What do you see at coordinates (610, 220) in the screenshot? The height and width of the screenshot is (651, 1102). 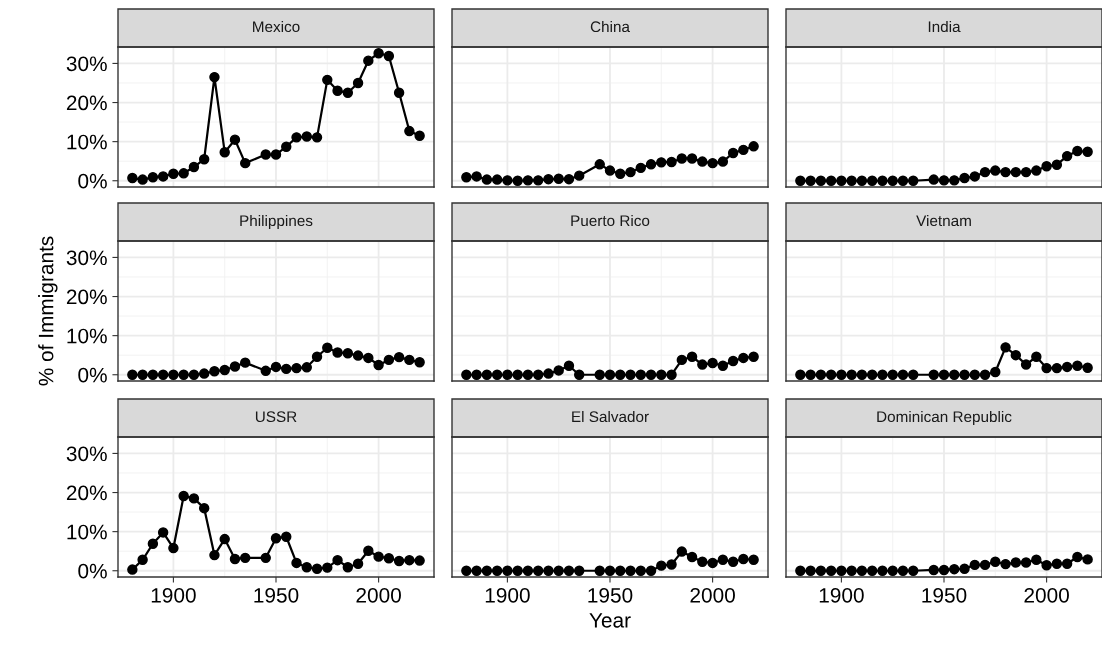 I see `chart-title: Puerto Rico` at bounding box center [610, 220].